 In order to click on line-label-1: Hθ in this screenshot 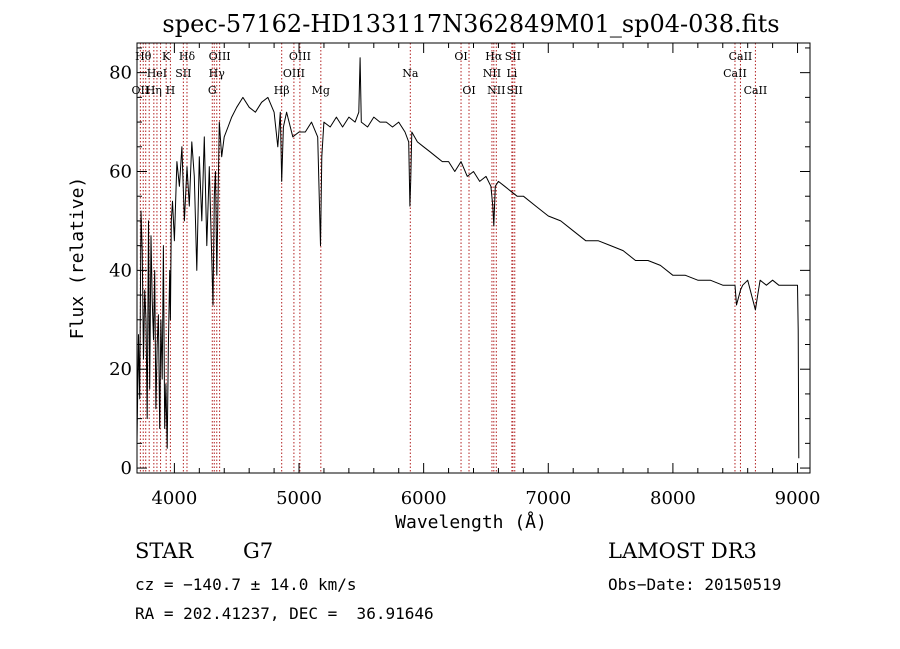, I will do `click(143, 56)`.